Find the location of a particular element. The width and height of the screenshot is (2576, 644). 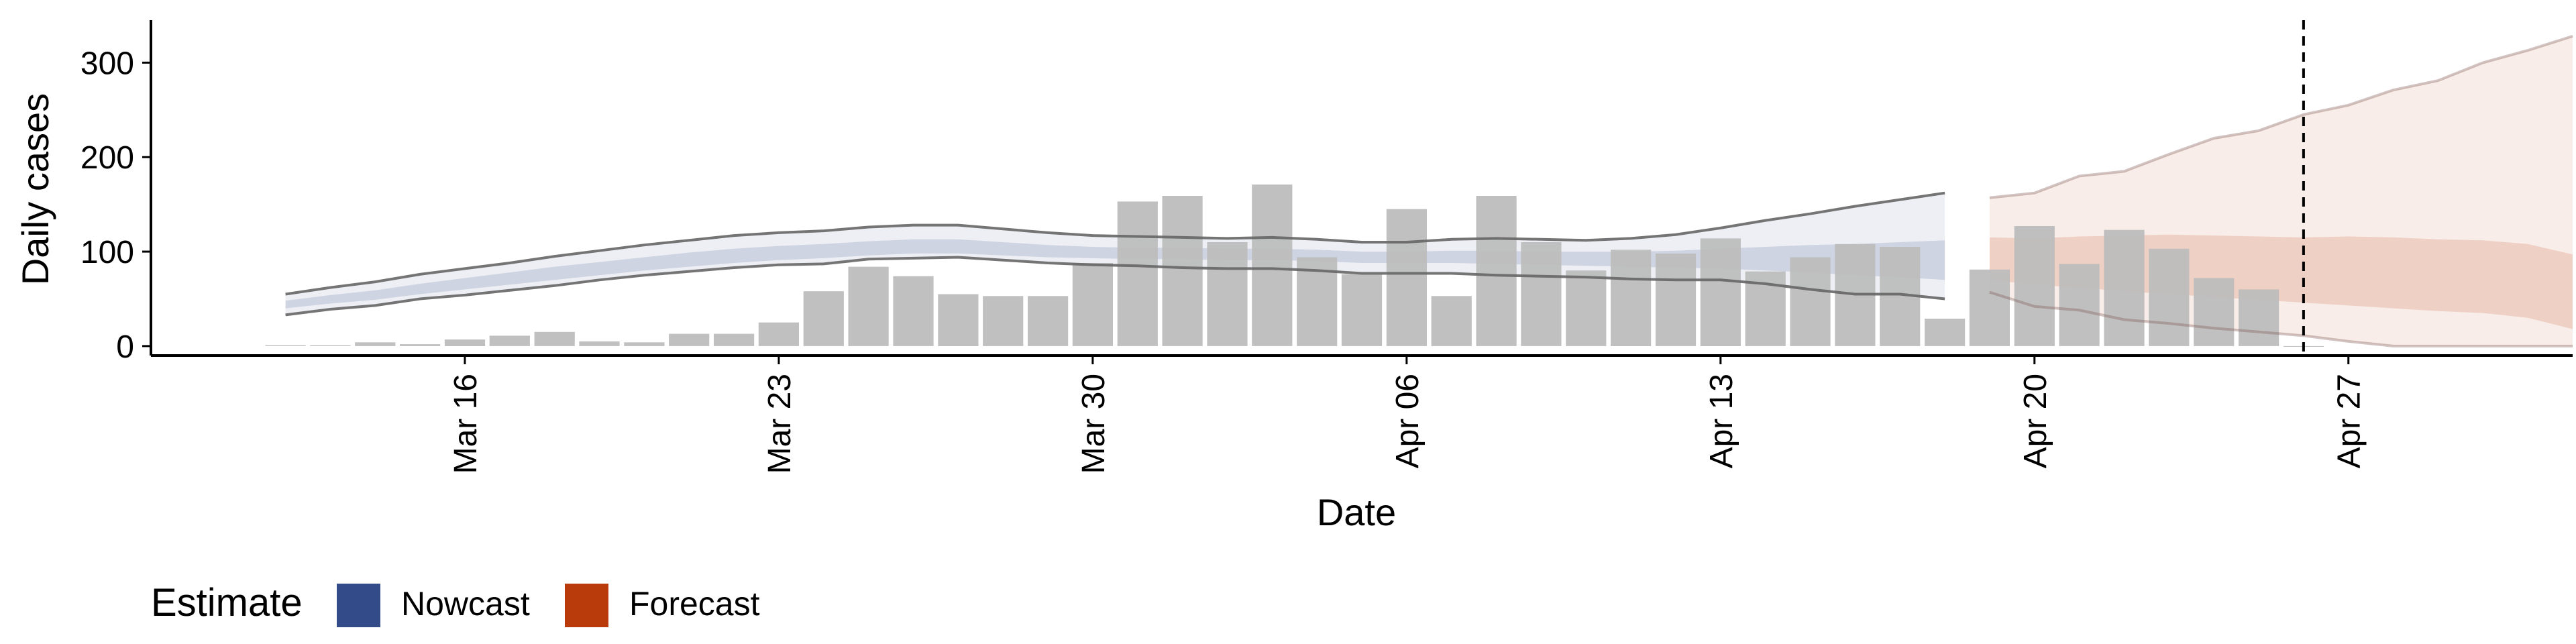

legend: Estimate Nowcast Forecast is located at coordinates (455, 604).